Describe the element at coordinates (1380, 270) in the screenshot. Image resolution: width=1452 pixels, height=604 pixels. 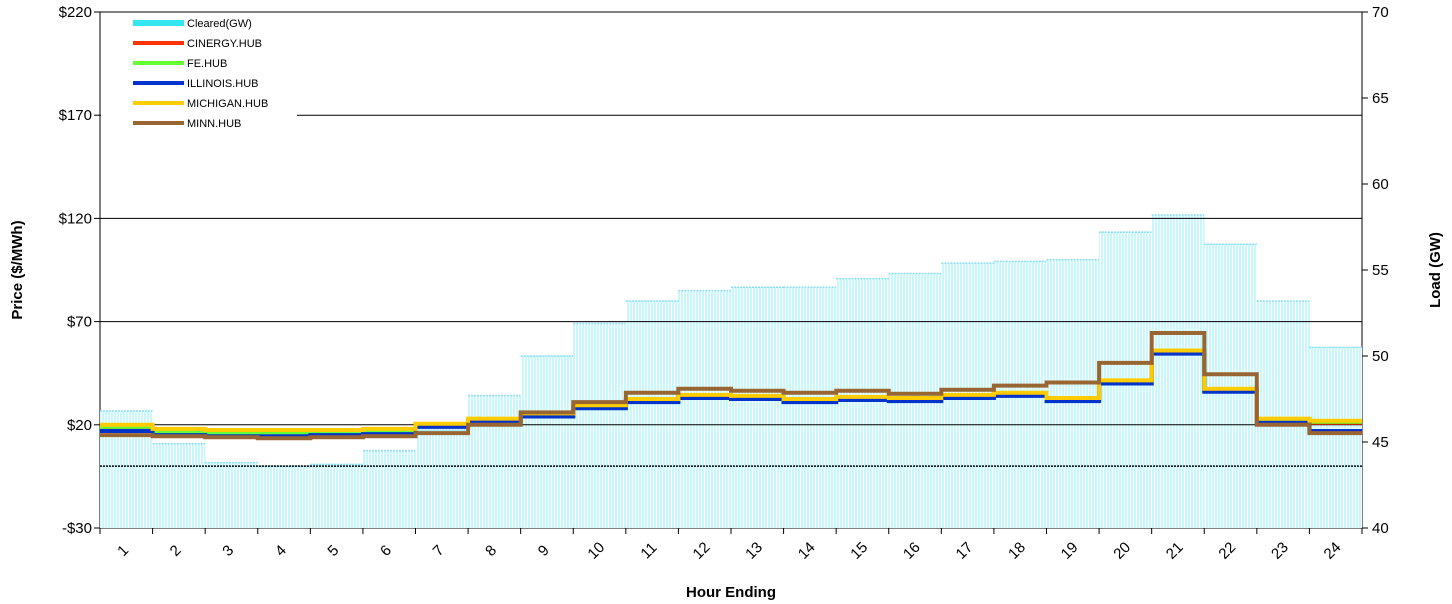
I see `y2-tick-label: 55` at that location.